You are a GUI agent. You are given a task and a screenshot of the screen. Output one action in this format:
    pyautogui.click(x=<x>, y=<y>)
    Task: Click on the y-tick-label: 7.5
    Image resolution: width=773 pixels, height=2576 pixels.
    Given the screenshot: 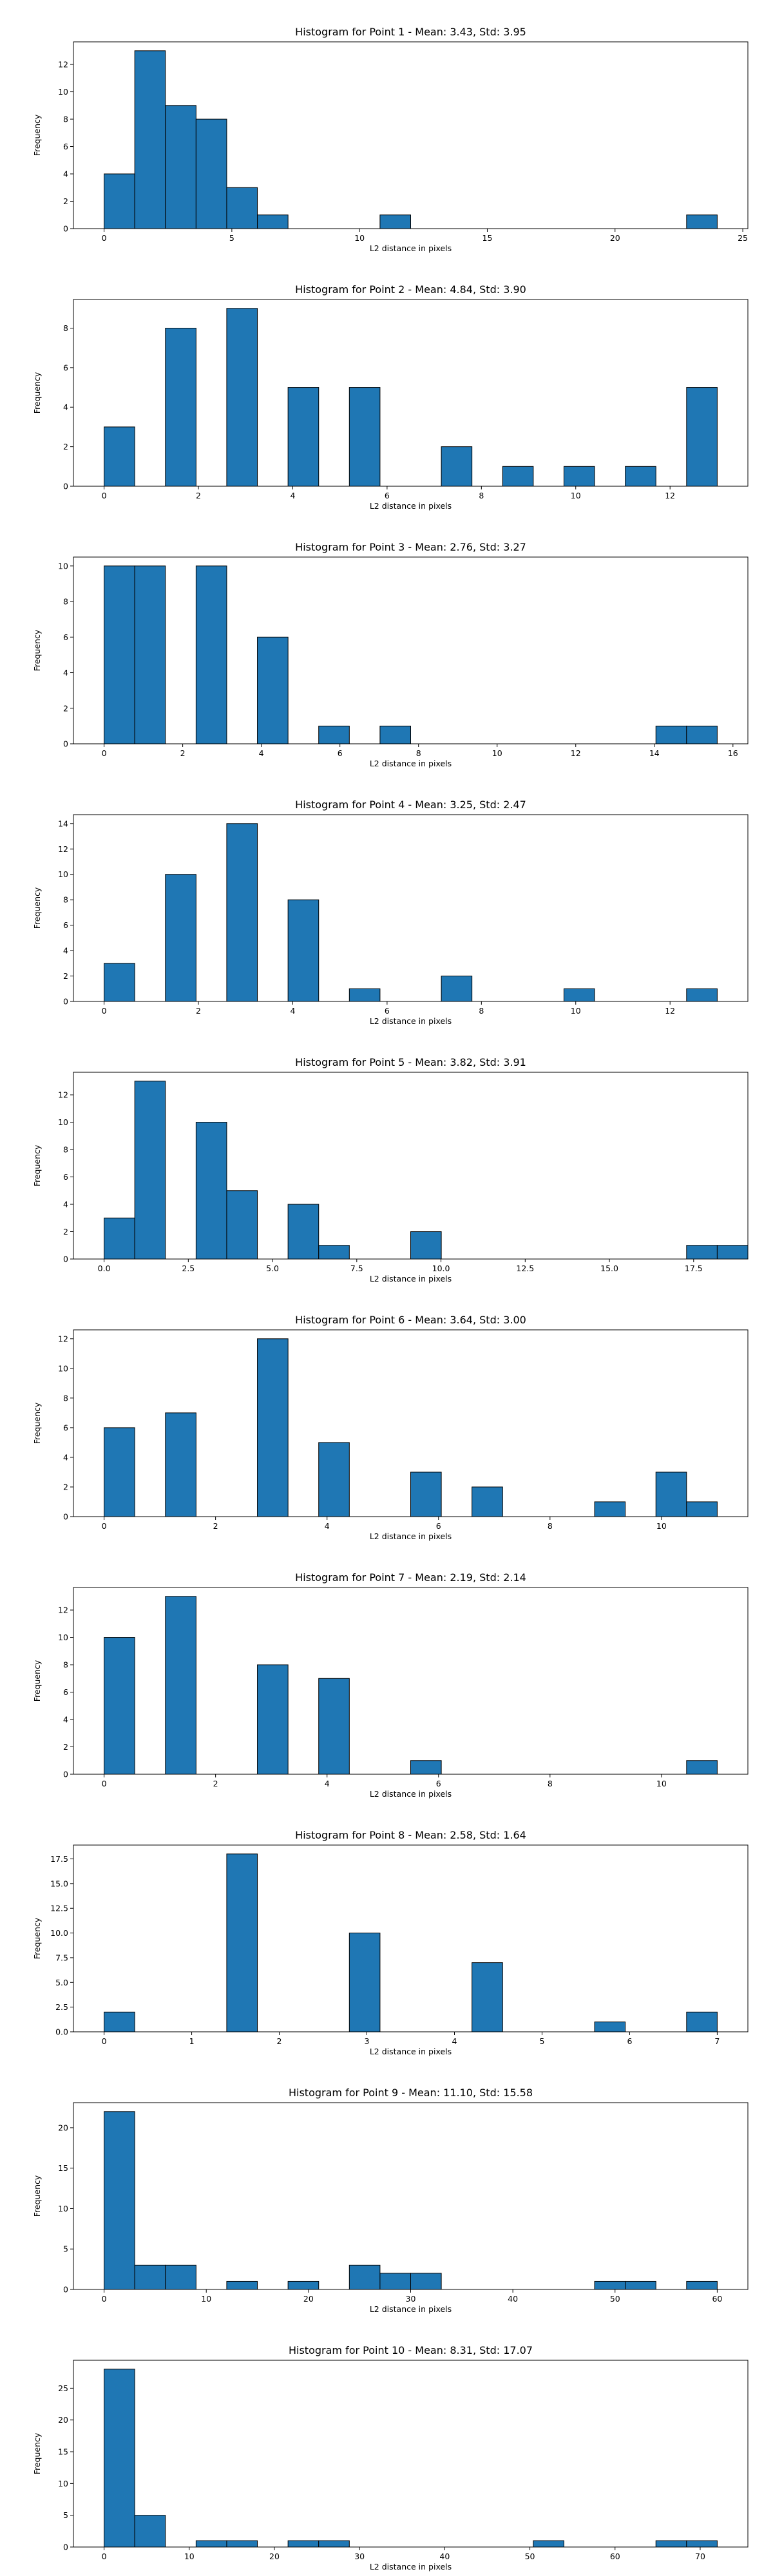 What is the action you would take?
    pyautogui.click(x=61, y=1958)
    